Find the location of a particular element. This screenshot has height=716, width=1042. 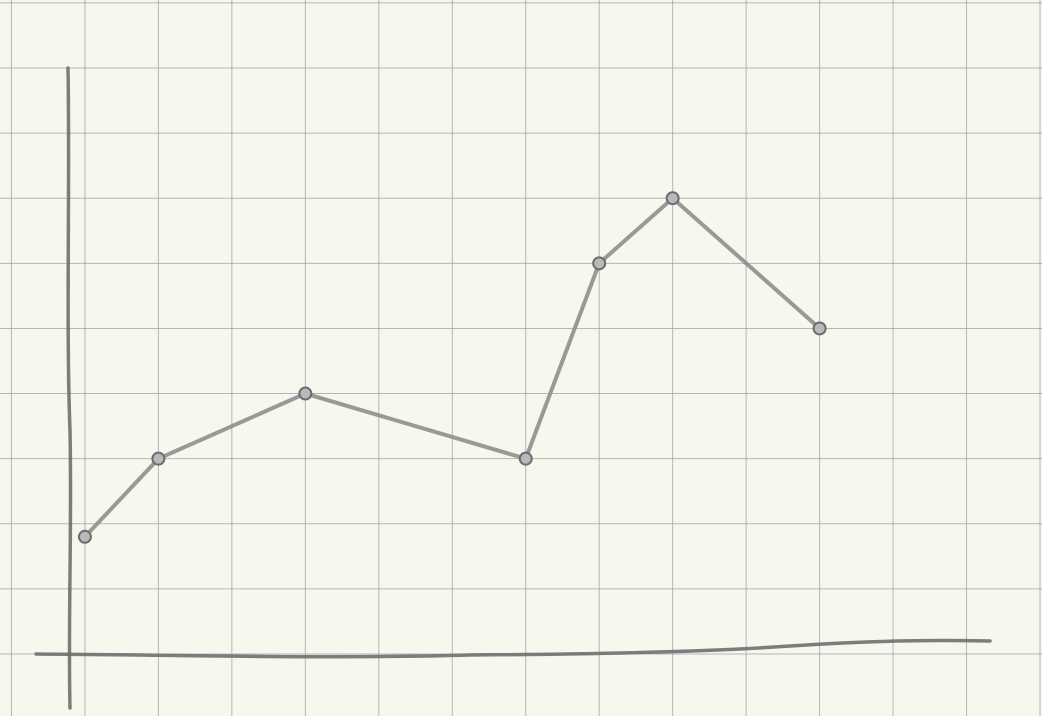

x-axis-line is located at coordinates (513, 648).